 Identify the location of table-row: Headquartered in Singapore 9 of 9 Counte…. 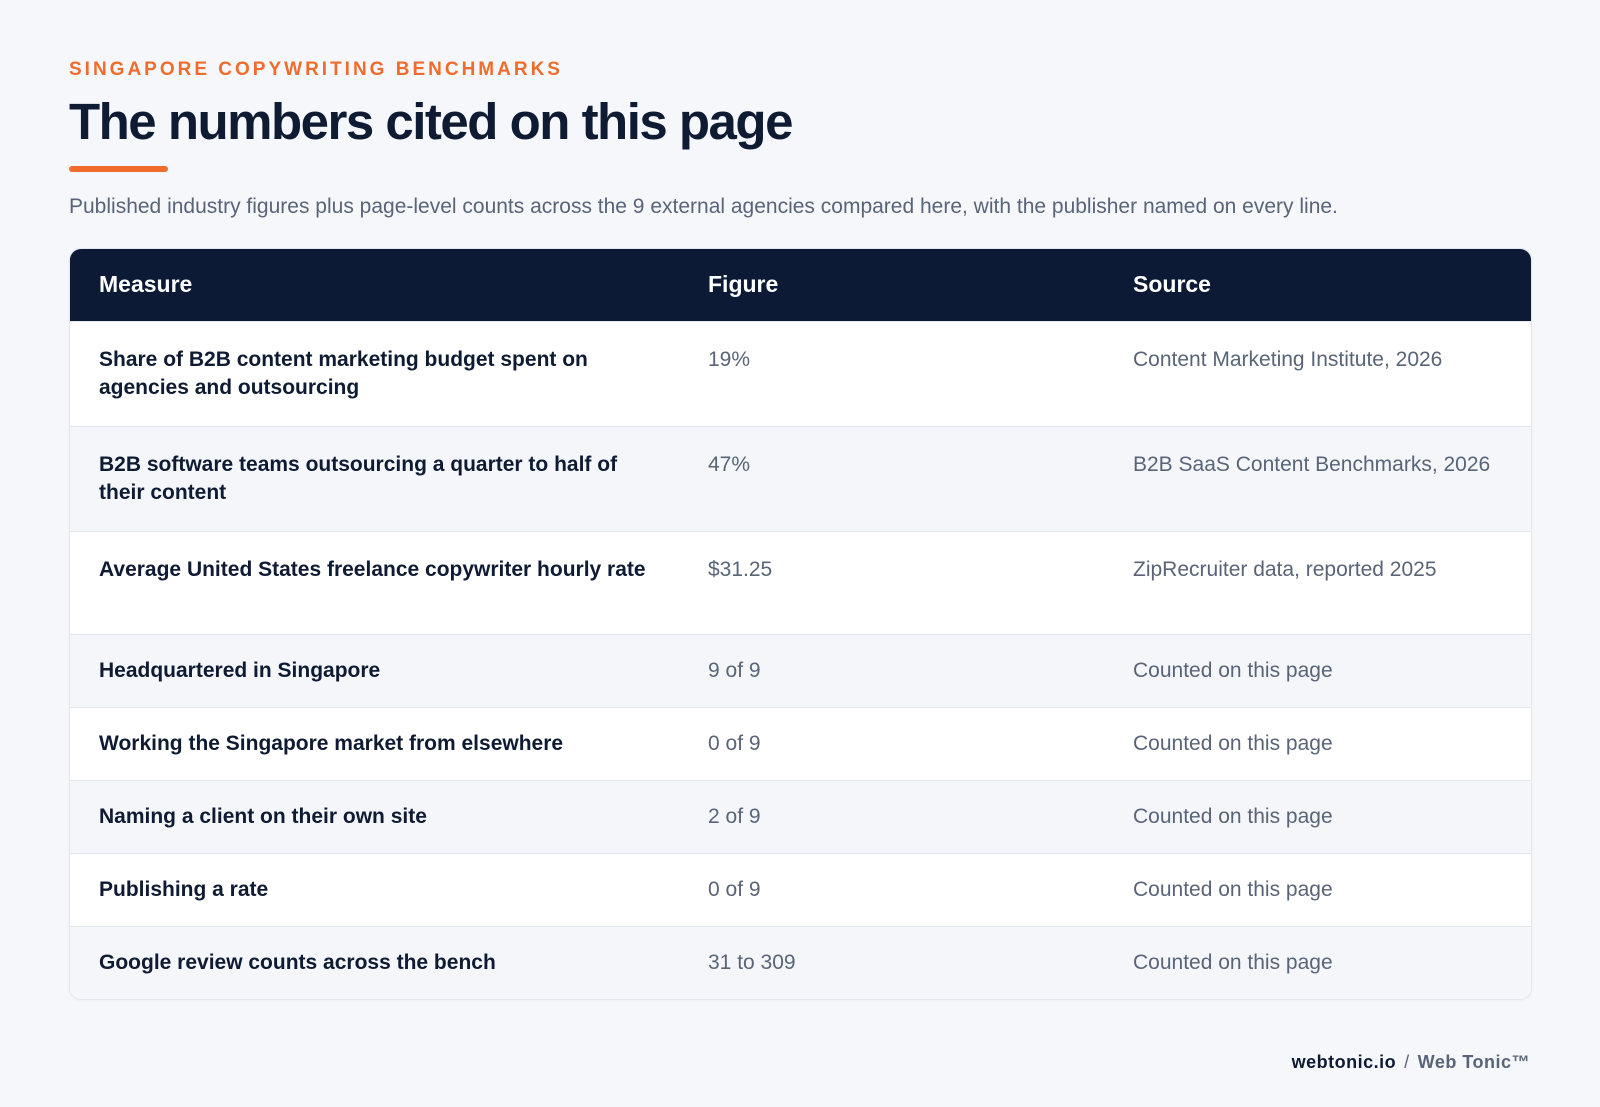
(800, 670).